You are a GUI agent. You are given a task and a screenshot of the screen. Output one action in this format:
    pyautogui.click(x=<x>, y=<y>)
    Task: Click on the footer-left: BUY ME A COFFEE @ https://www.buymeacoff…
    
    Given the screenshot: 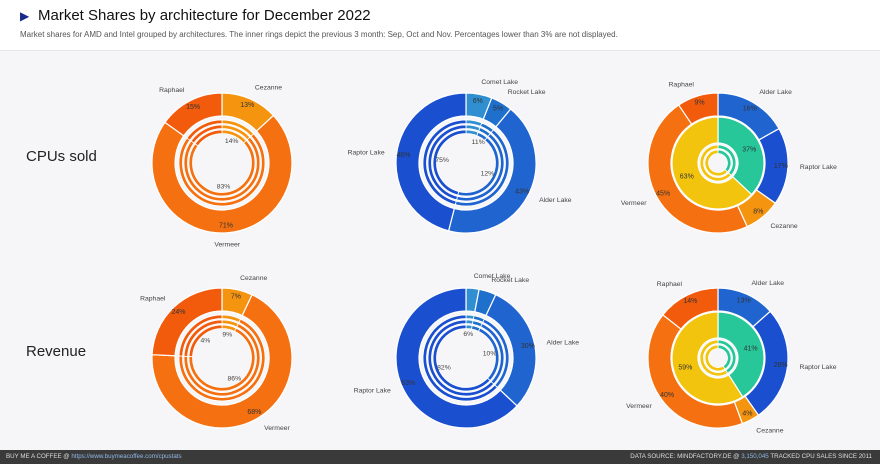 What is the action you would take?
    pyautogui.click(x=94, y=457)
    